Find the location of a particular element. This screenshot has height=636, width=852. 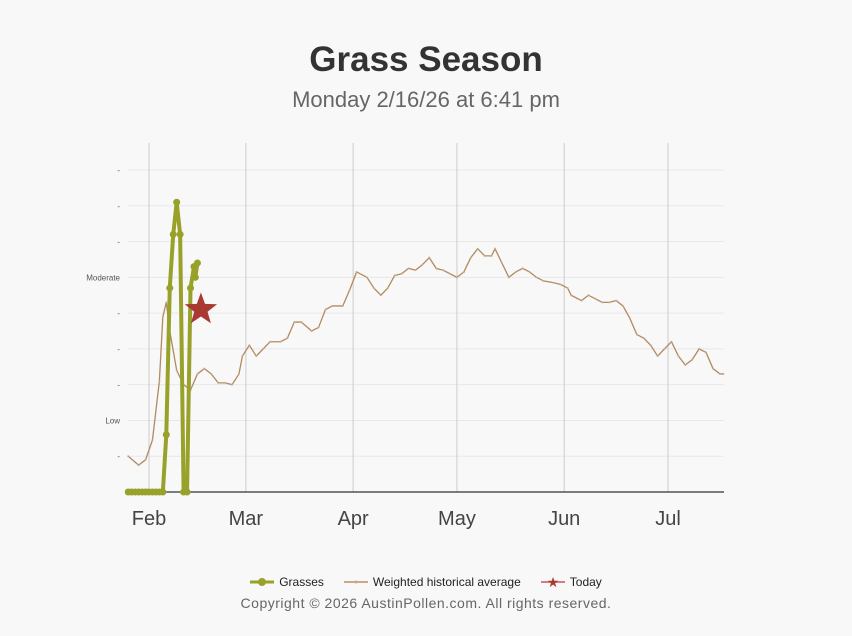

legend-label: Today is located at coordinates (585, 582).